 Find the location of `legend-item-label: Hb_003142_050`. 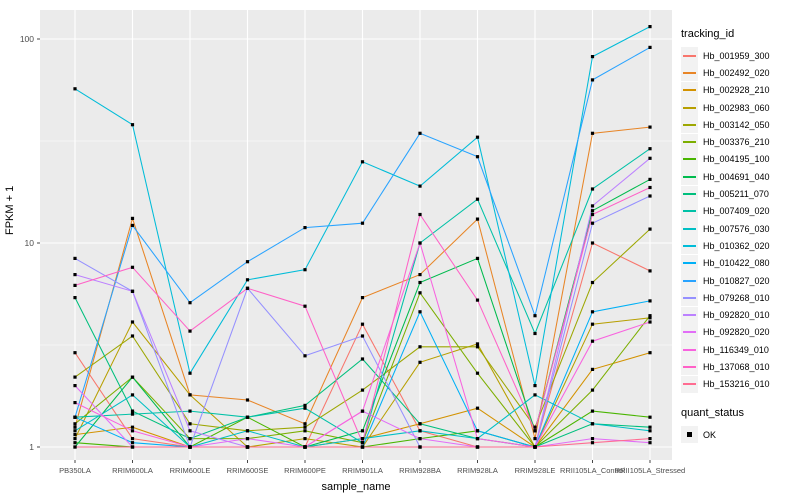

legend-item-label: Hb_003142_050 is located at coordinates (736, 124).